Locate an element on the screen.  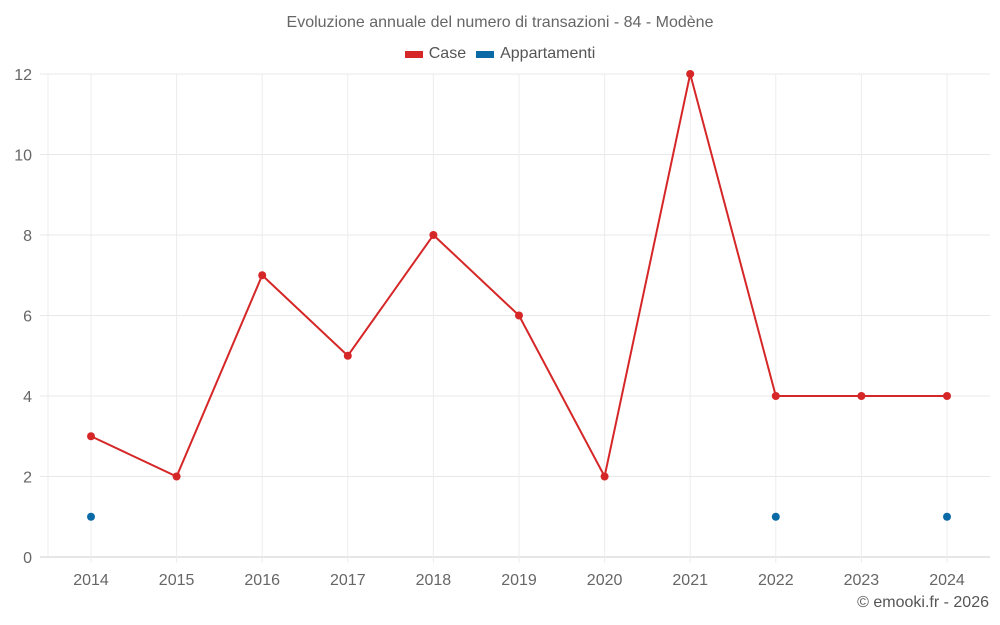
x-tick-label: 2021 is located at coordinates (690, 580).